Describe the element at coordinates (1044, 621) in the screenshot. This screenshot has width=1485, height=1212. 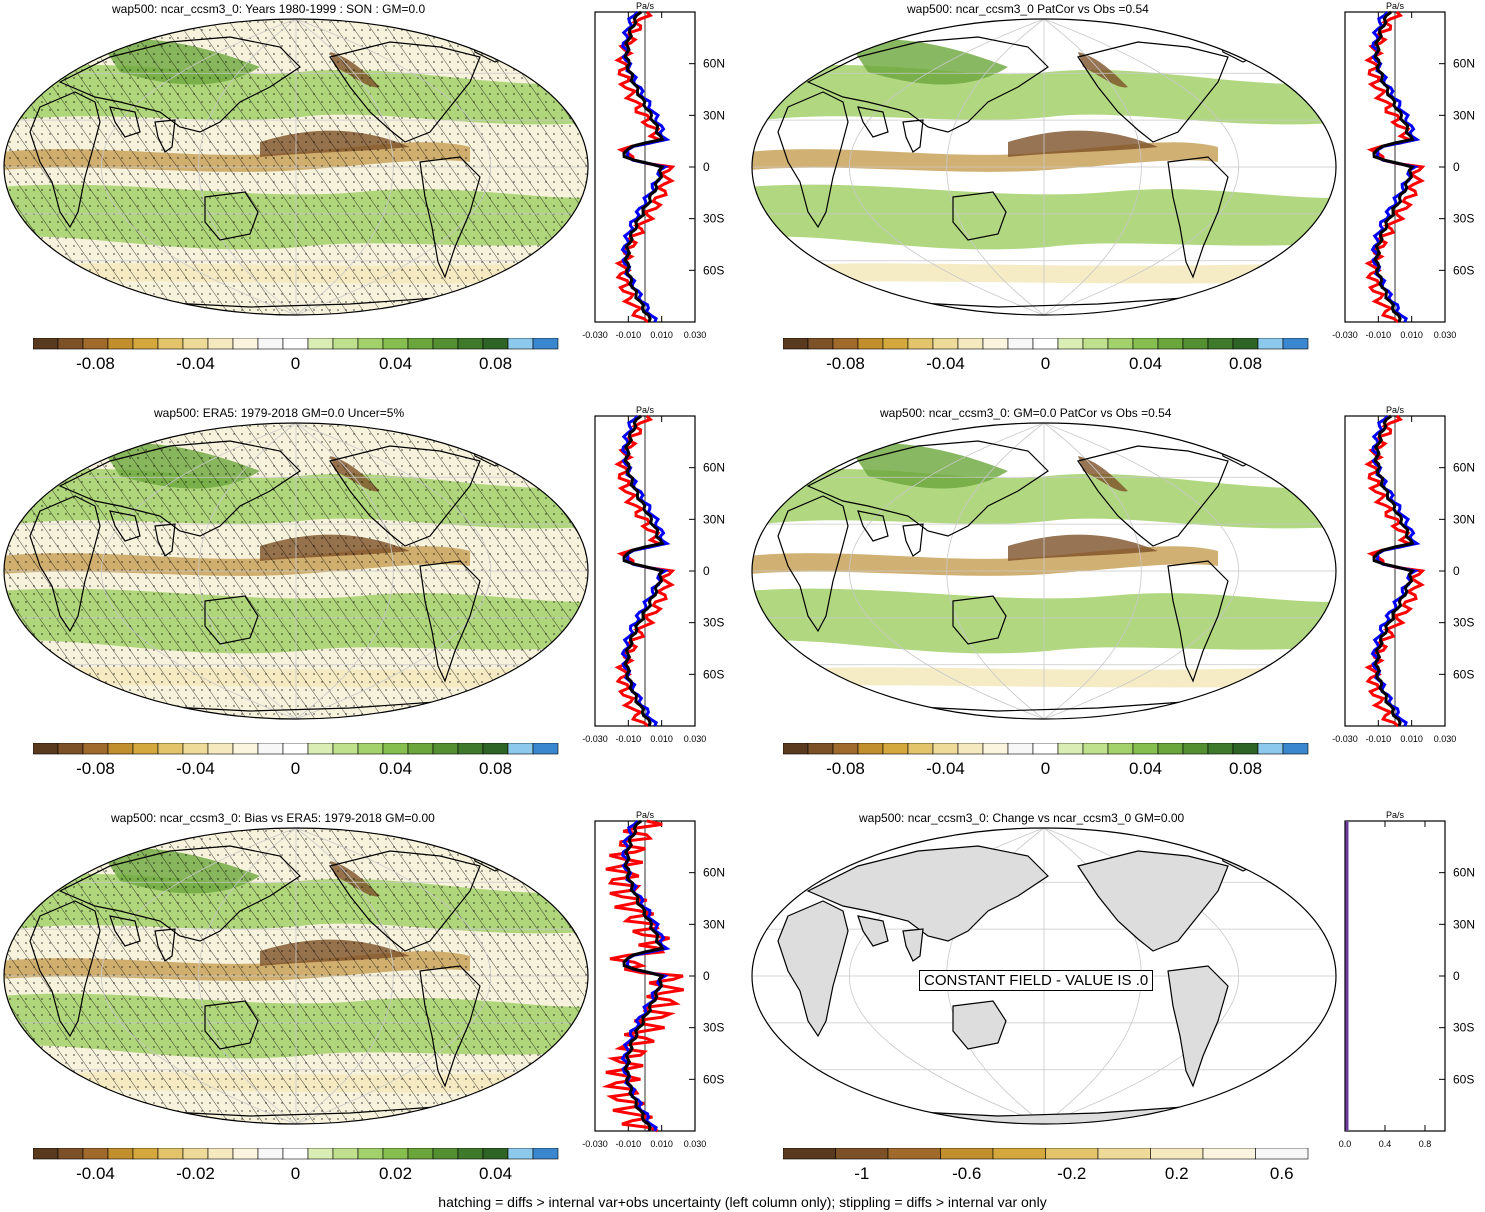
I see `ascent-band` at that location.